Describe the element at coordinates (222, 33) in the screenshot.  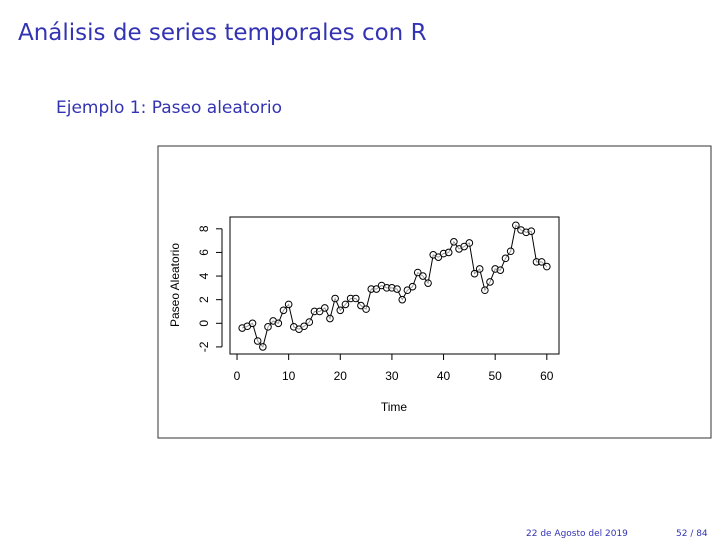
I see `slide-title: Análisis de series temporales con R` at that location.